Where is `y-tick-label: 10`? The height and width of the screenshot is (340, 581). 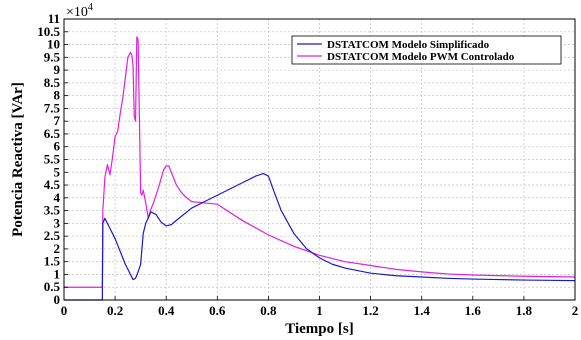
y-tick-label: 10 is located at coordinates (53, 44).